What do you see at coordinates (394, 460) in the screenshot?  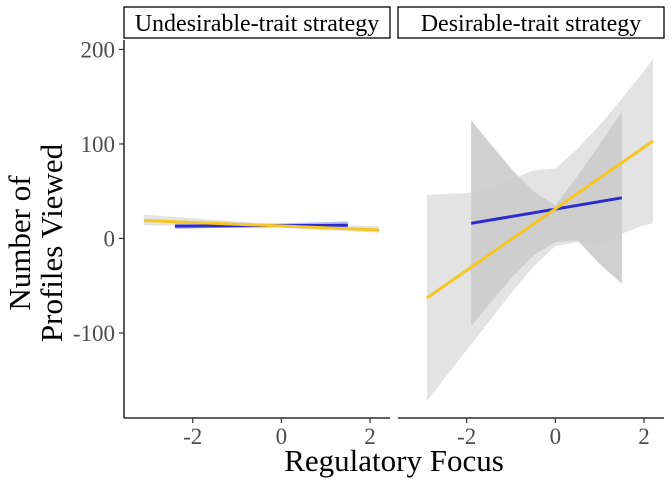 I see `x-axis-title: Regulatory Focus` at bounding box center [394, 460].